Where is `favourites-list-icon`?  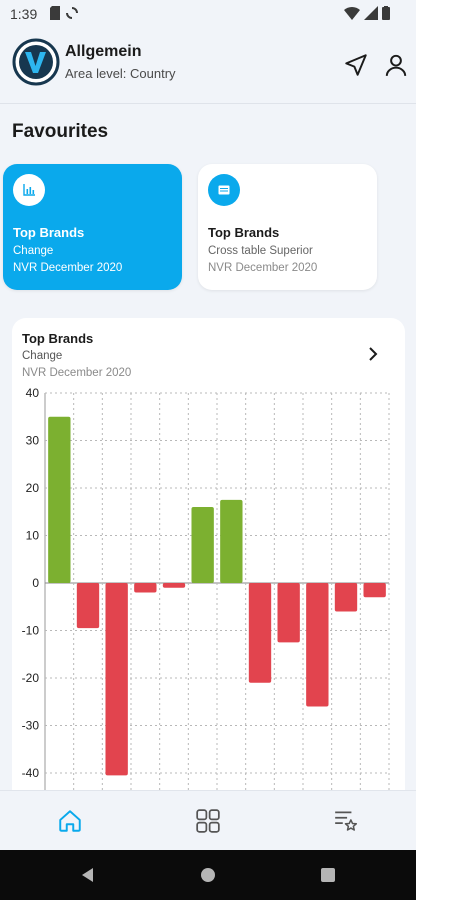
favourites-list-icon is located at coordinates (346, 821).